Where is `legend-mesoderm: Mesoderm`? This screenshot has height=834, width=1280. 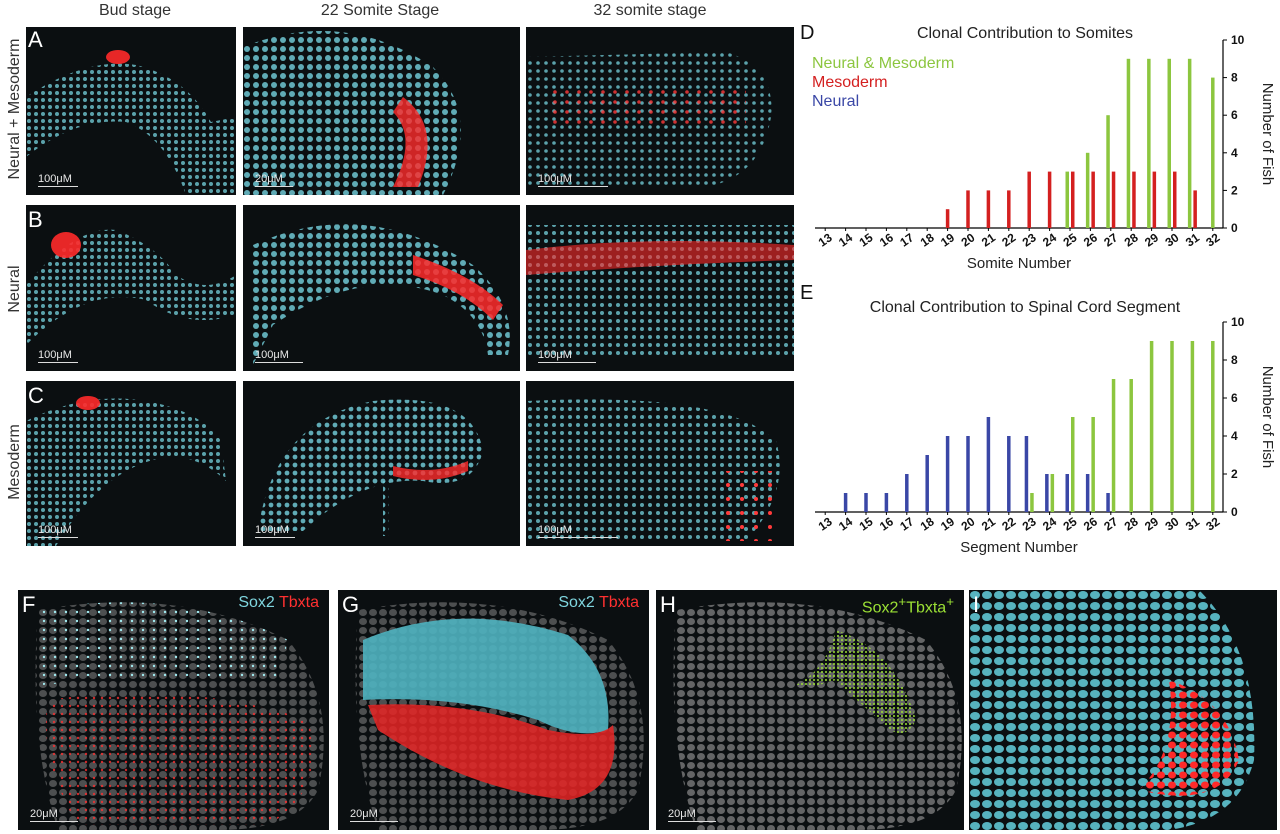 legend-mesoderm: Mesoderm is located at coordinates (850, 82).